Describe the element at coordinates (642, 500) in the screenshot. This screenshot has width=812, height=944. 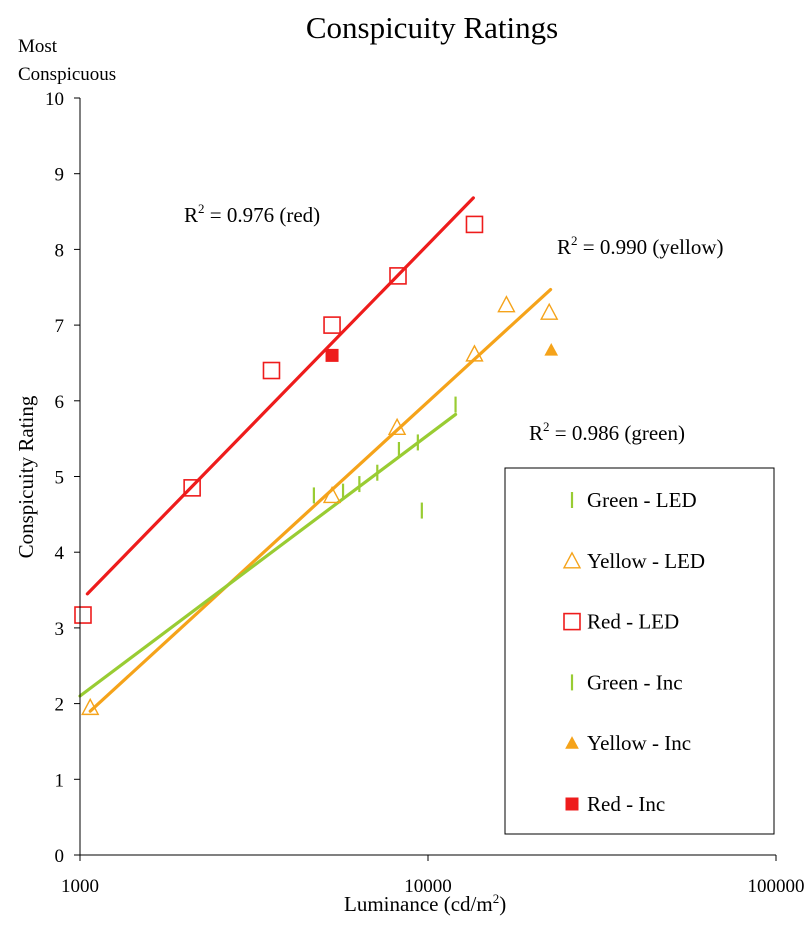
I see `legend-label-green-led: Green - LED` at that location.